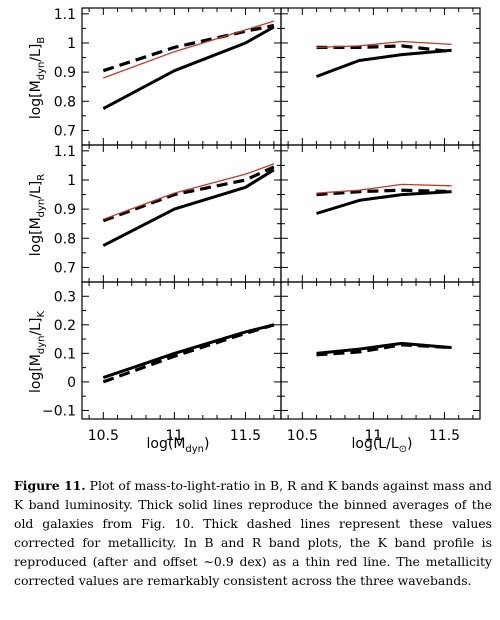  I want to click on panel-0: 0.7 0.8 0.9 1 1.1, so click(168, 76).